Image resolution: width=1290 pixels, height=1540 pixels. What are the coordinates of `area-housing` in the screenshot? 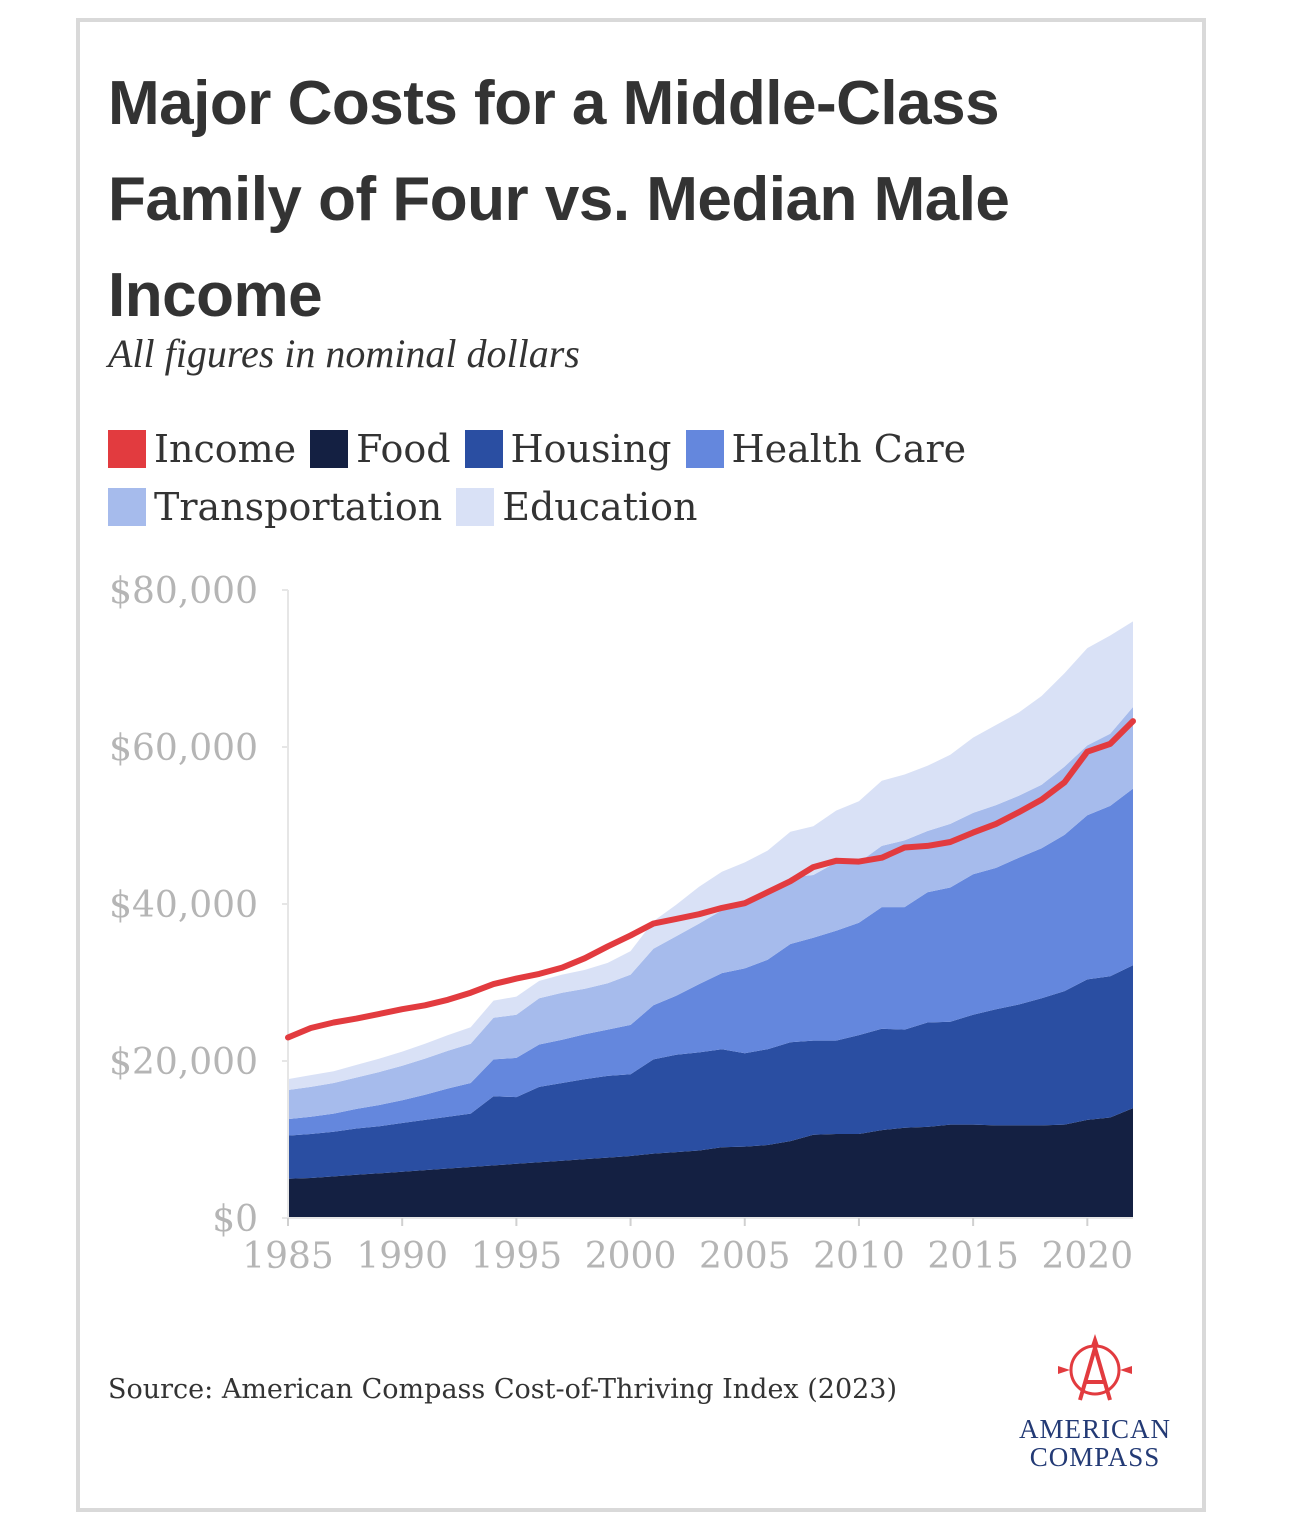 It's located at (710, 1072).